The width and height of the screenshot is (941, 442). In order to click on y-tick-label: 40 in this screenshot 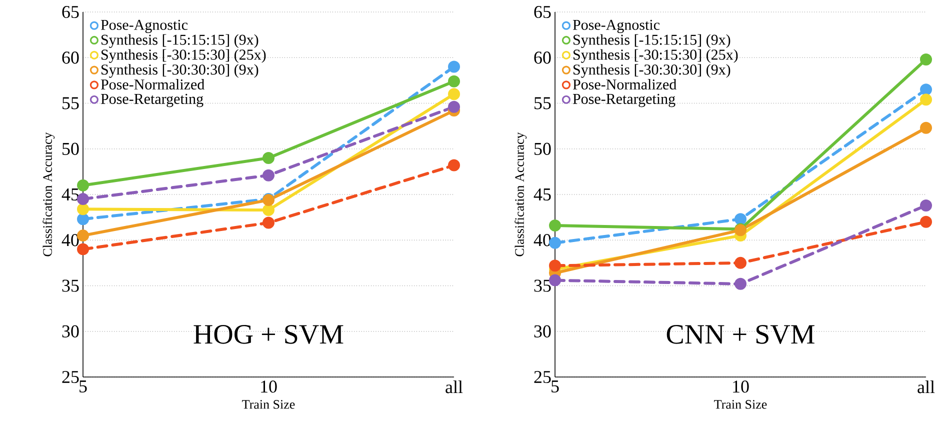, I will do `click(70, 240)`.